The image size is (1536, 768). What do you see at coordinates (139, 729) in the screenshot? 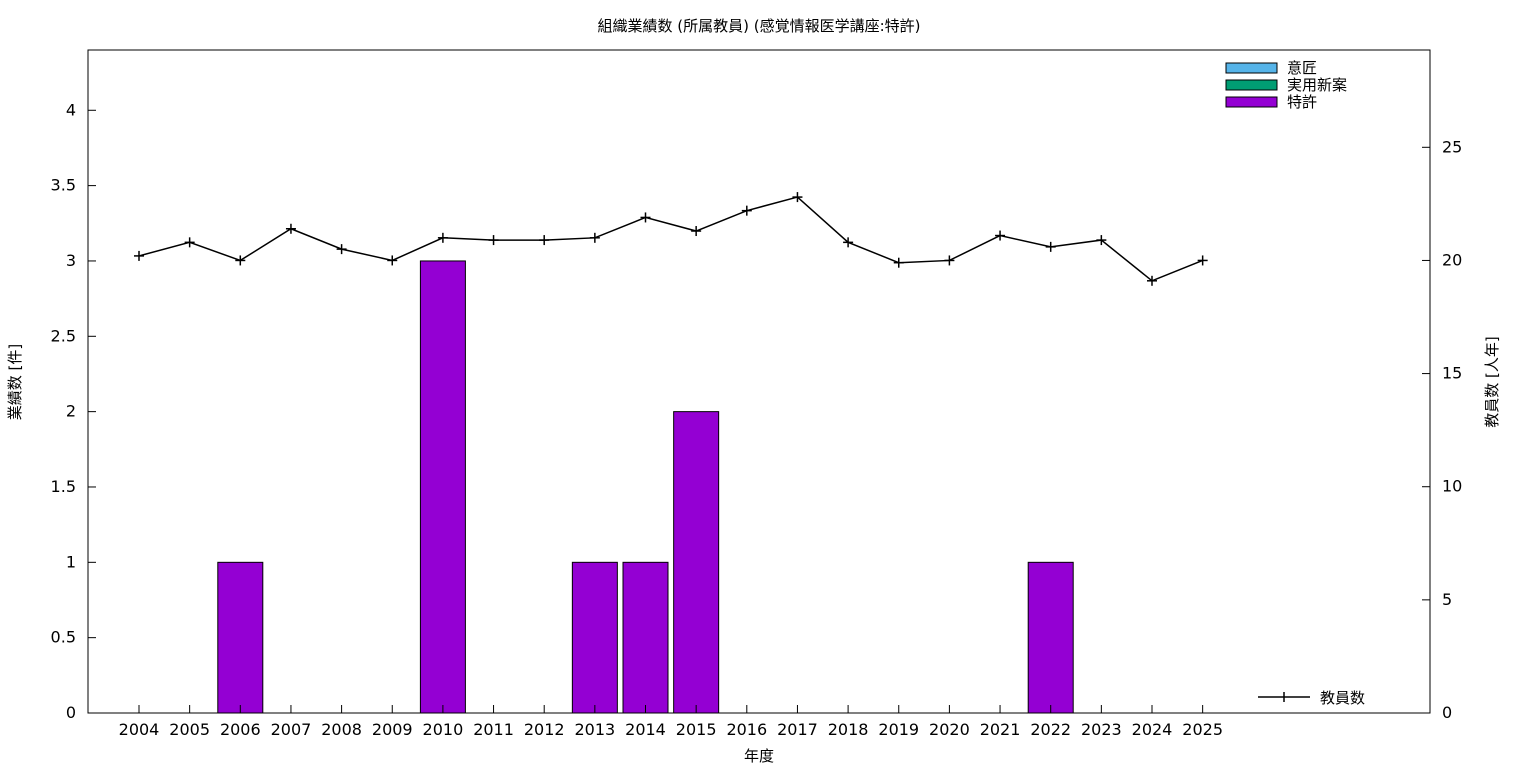
I see `x-tick-label: 2004` at bounding box center [139, 729].